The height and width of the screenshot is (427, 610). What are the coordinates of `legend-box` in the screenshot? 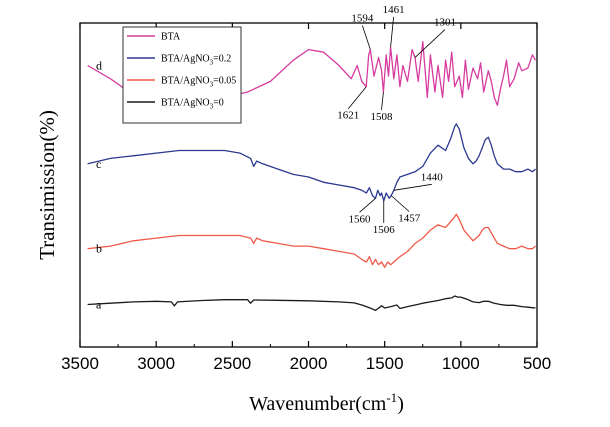 It's located at (182, 75).